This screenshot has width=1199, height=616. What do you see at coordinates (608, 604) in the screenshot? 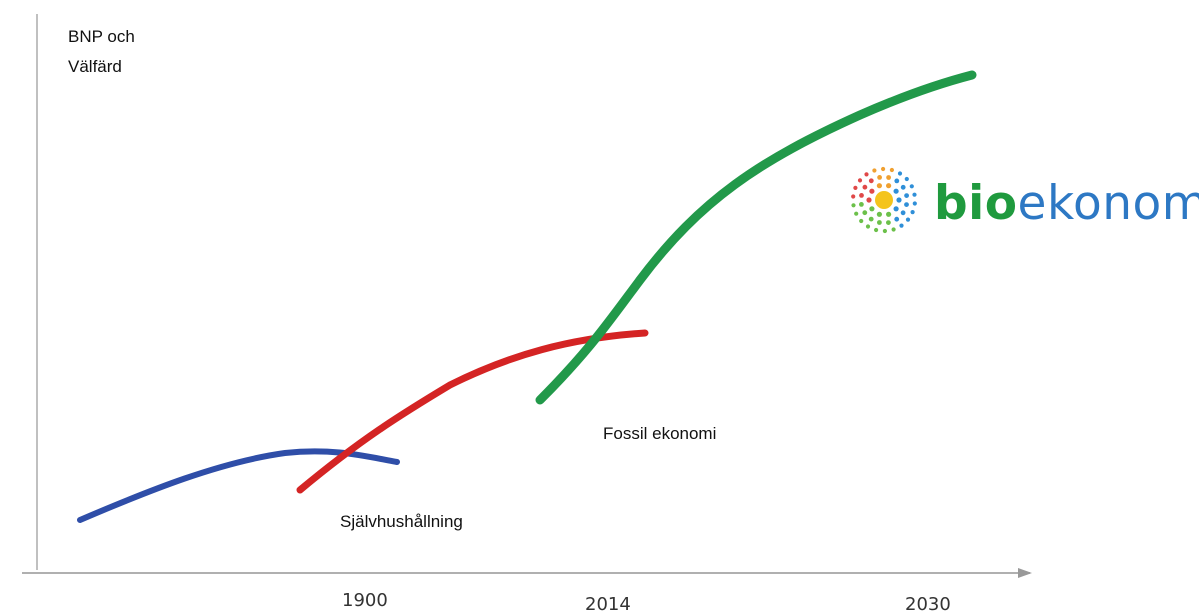
I see `x-tick-label: 2014` at bounding box center [608, 604].